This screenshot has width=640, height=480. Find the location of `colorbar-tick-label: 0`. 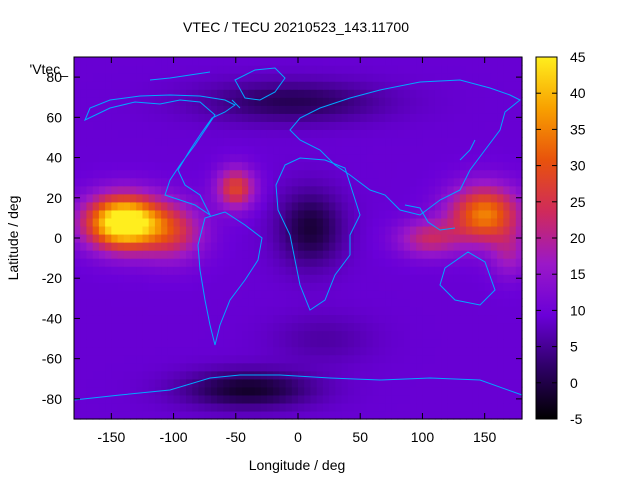

colorbar-tick-label: 0 is located at coordinates (574, 383).